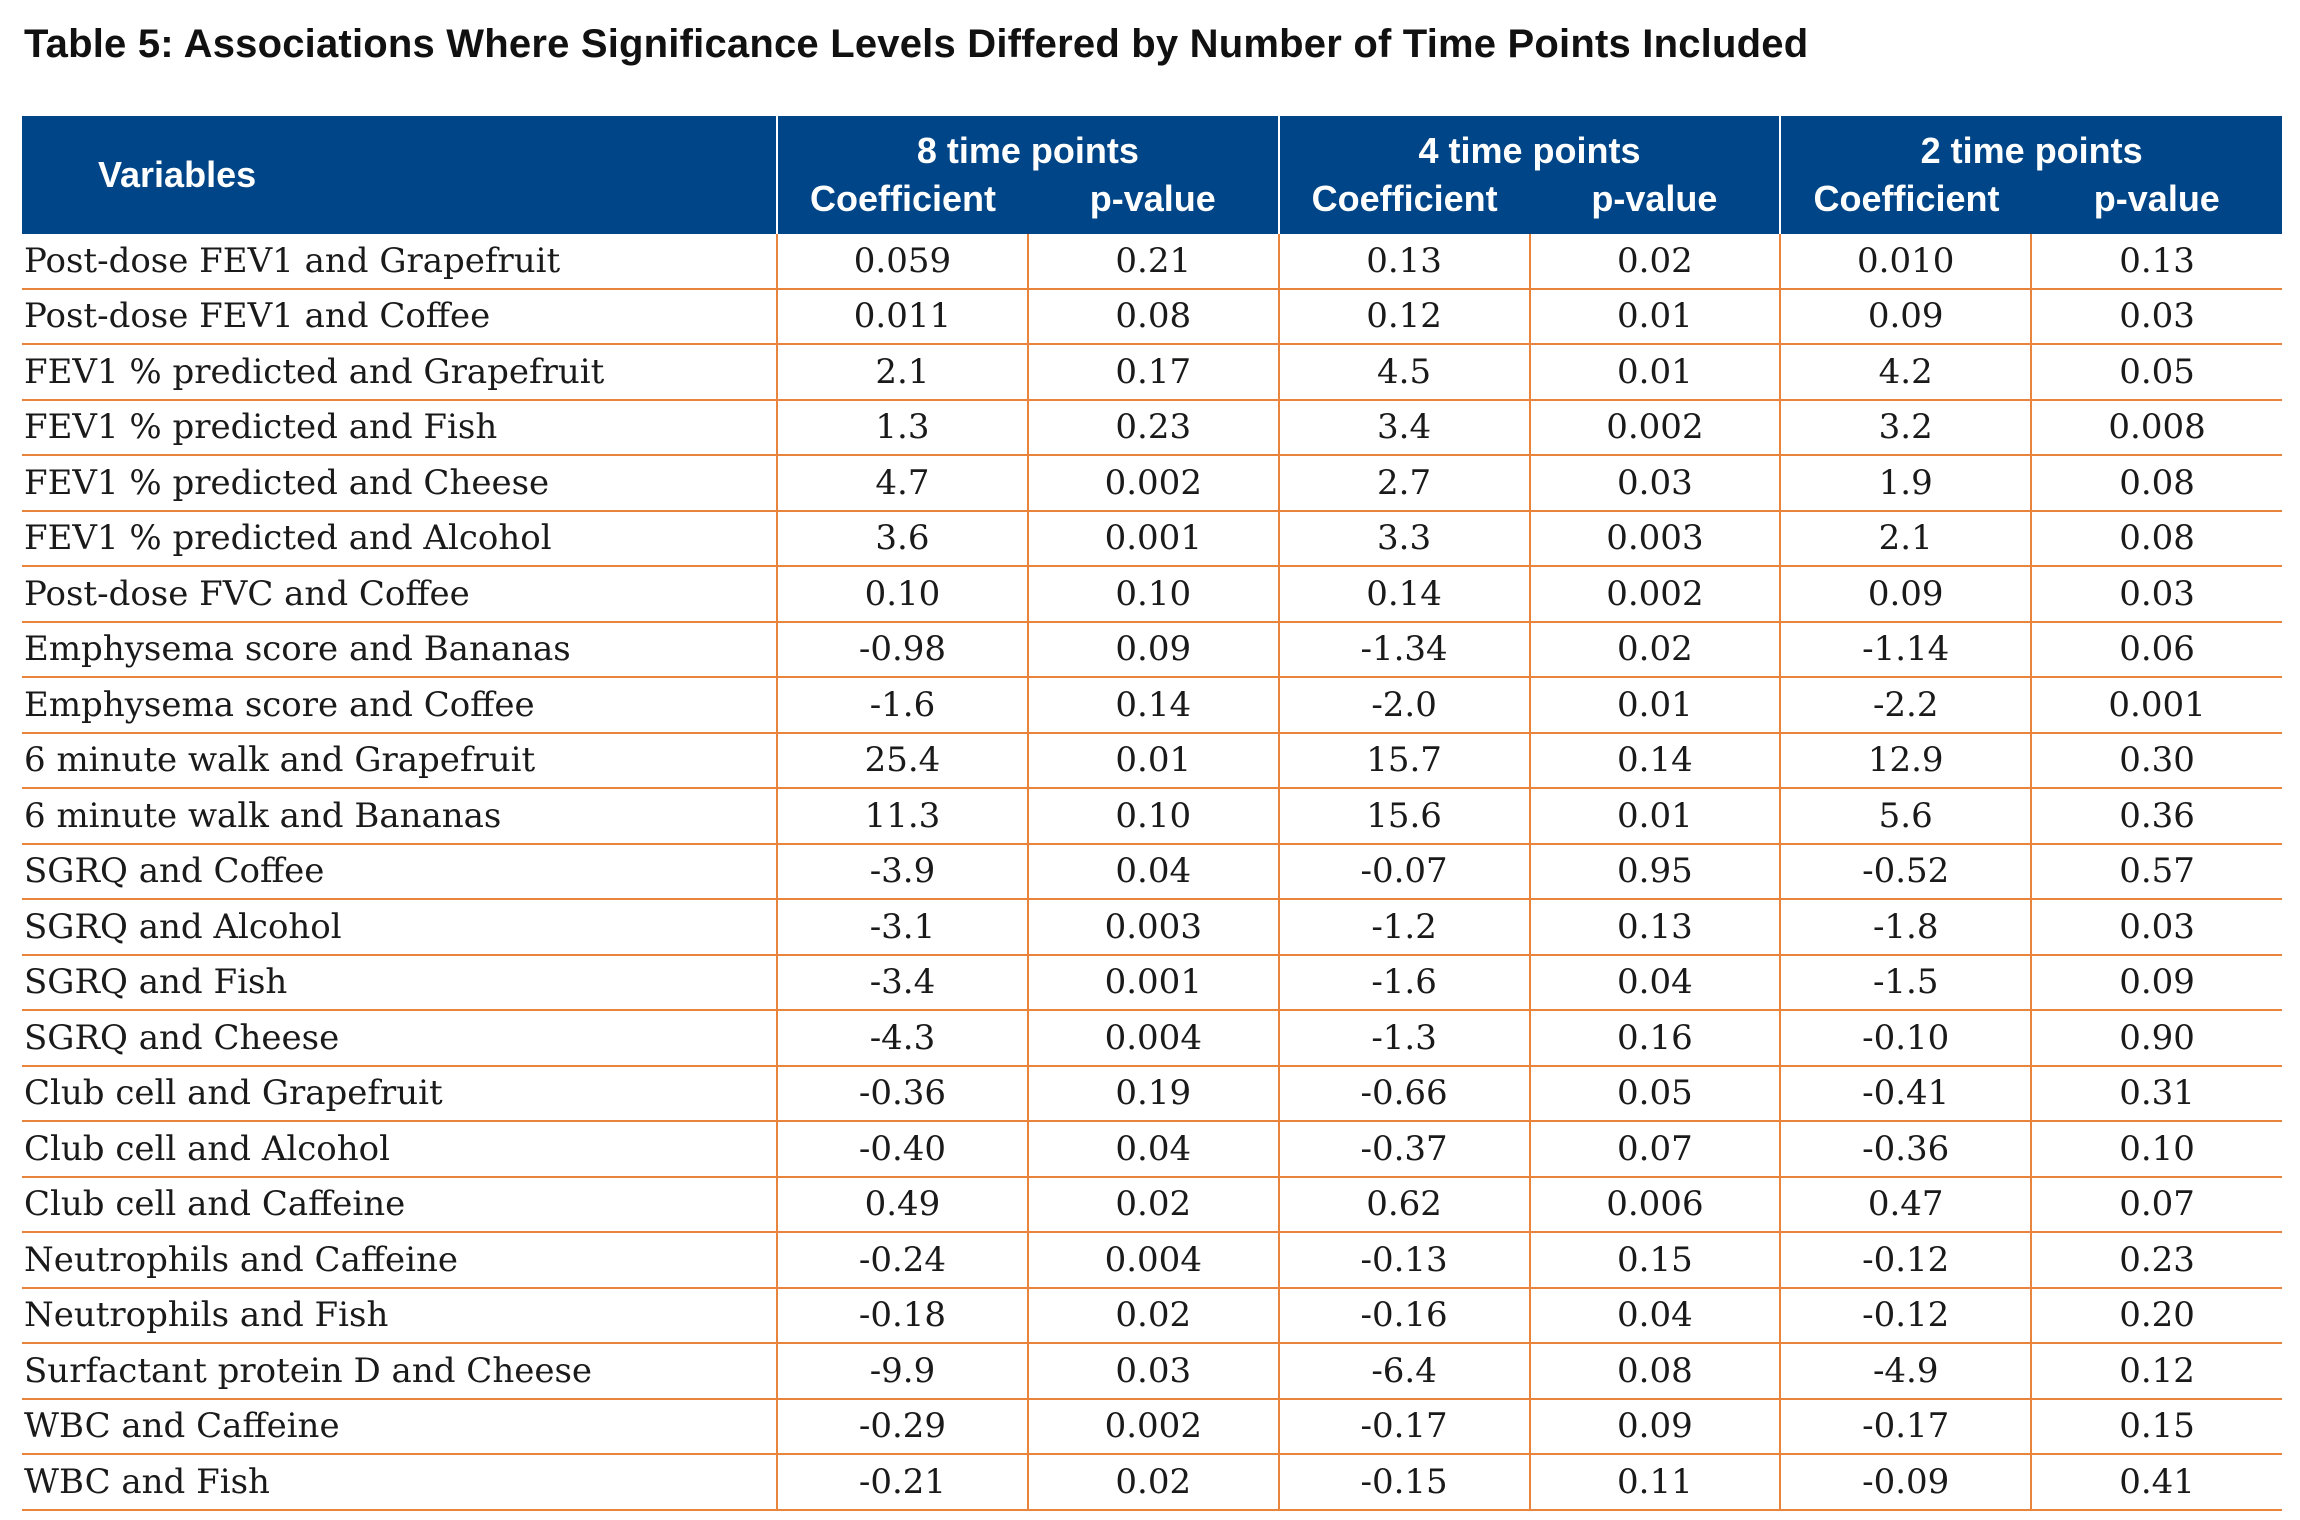  What do you see at coordinates (400, 1482) in the screenshot?
I see `variable-cell: WBC and Fish` at bounding box center [400, 1482].